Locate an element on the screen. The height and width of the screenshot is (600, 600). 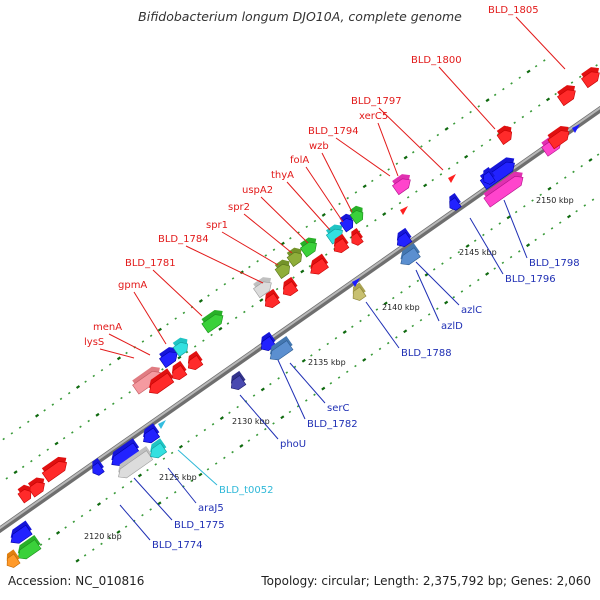
gene-label-wzb: wzb is located at coordinates (319, 146).